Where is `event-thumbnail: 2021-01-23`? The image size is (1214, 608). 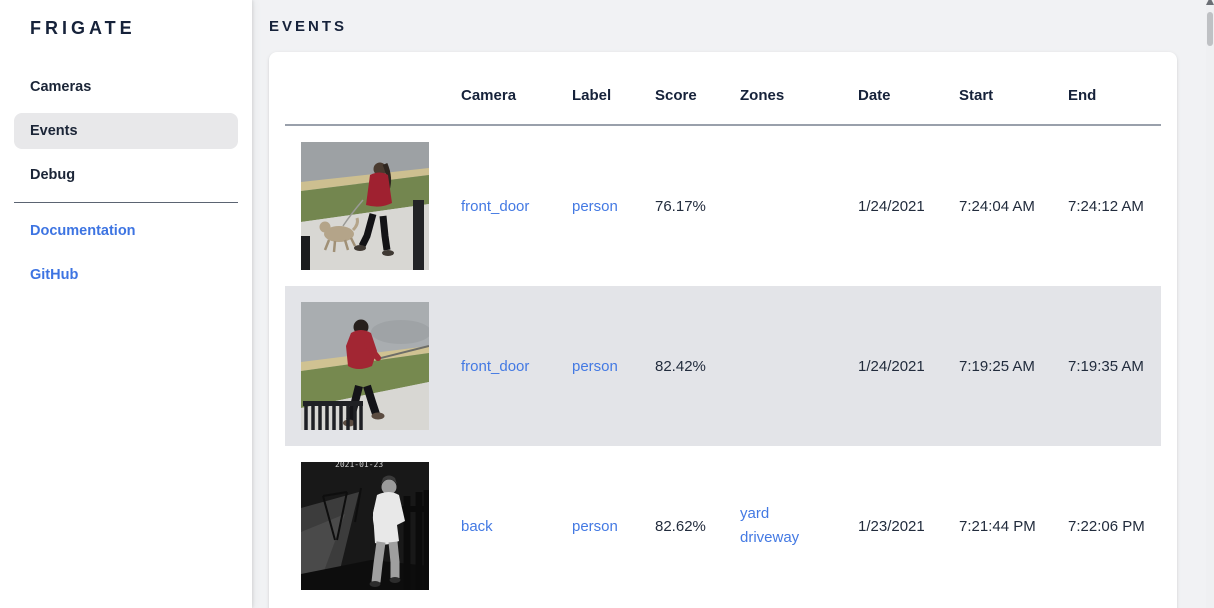 event-thumbnail: 2021-01-23 is located at coordinates (365, 526).